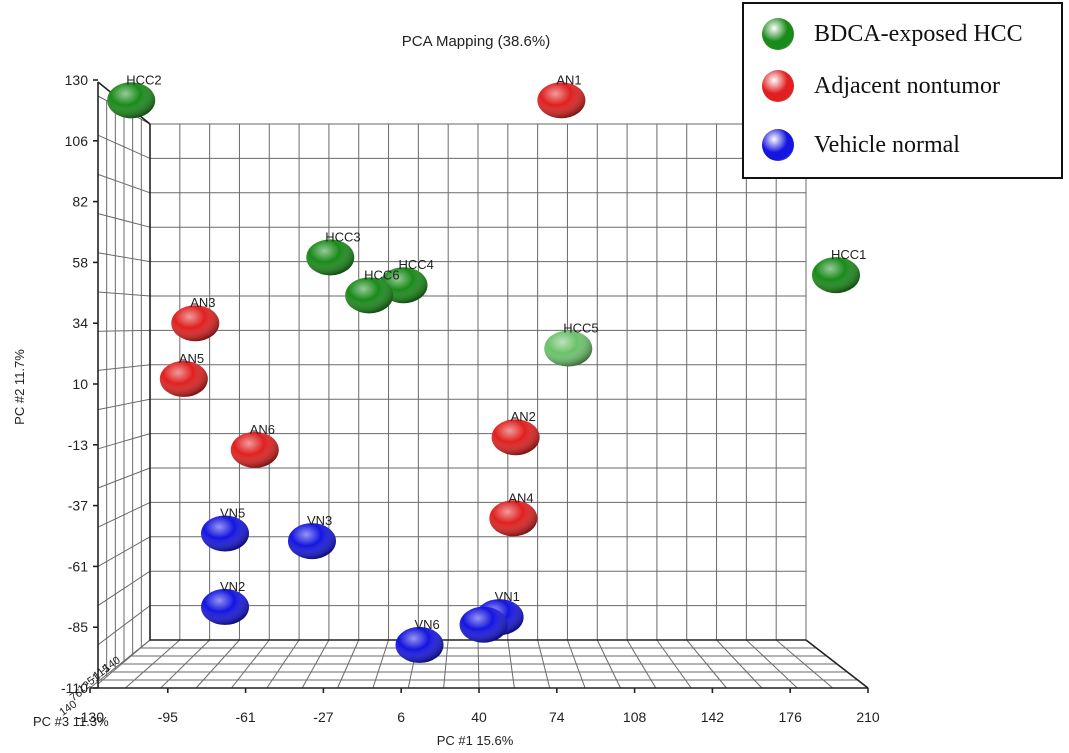 The image size is (1069, 753). What do you see at coordinates (918, 33) in the screenshot?
I see `legend-label-hcc: BDCA-exposed HCC` at bounding box center [918, 33].